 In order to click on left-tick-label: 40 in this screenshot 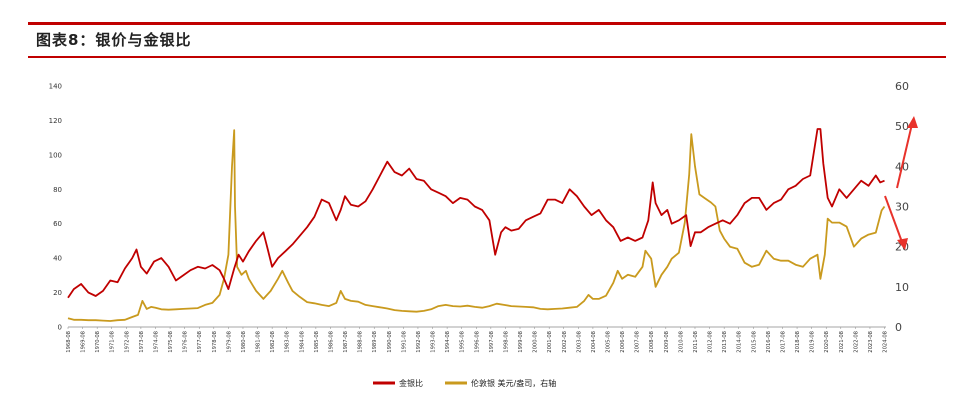, I will do `click(57, 259)`.